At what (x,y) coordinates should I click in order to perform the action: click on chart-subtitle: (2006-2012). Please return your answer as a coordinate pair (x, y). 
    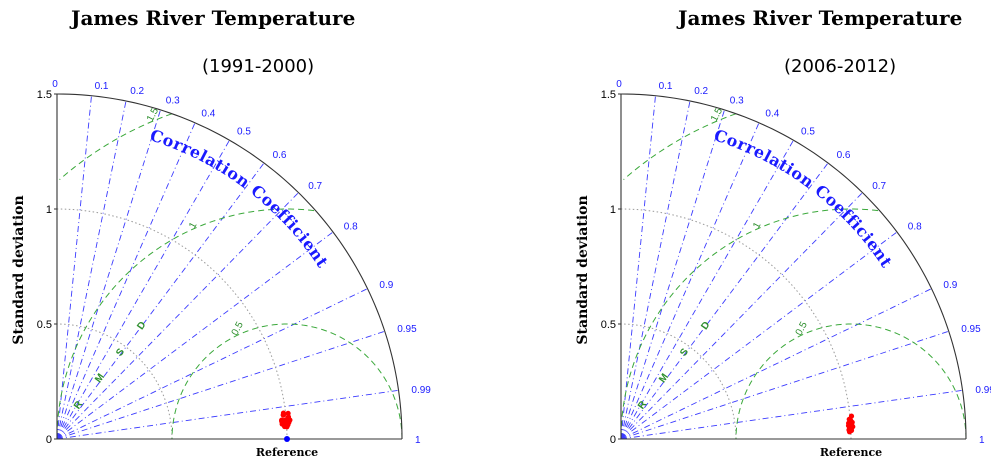
    Looking at the image, I should click on (840, 66).